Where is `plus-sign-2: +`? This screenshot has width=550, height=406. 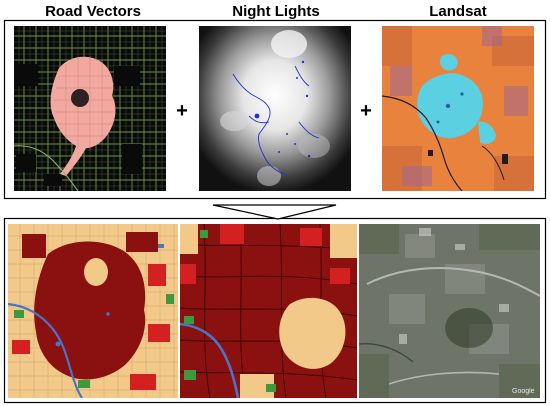 plus-sign-2: + is located at coordinates (366, 111).